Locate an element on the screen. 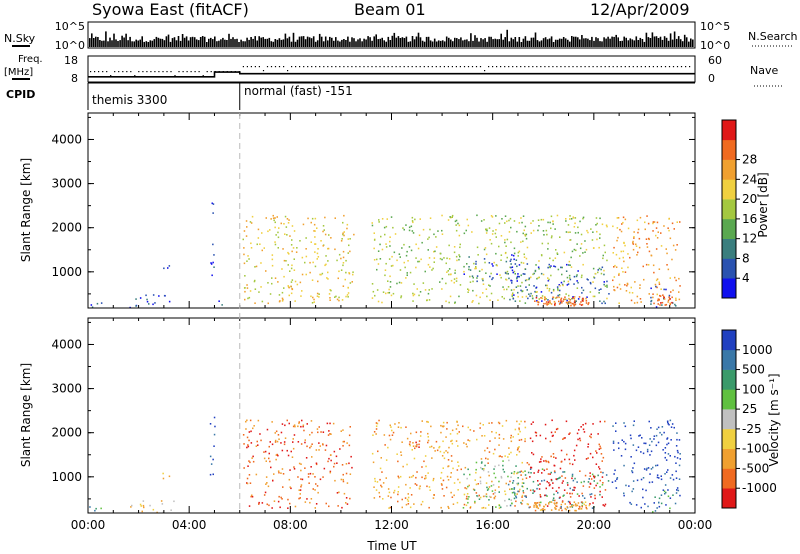 This screenshot has width=800, height=554. colorbar-swatch is located at coordinates (729, 458).